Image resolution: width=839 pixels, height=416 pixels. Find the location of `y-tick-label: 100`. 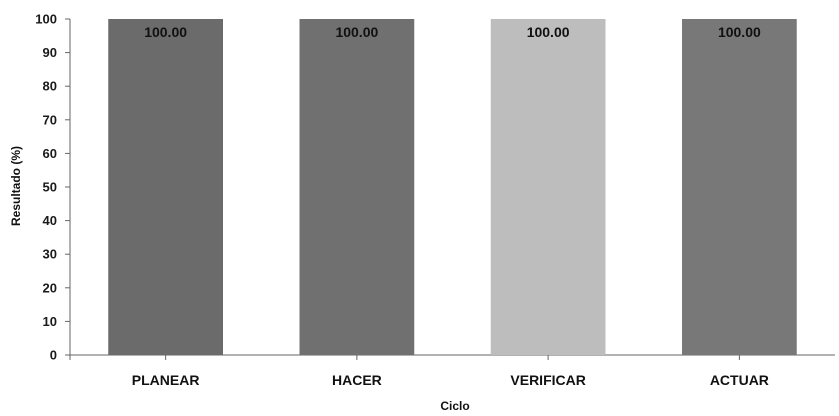

y-tick-label: 100 is located at coordinates (46, 19).